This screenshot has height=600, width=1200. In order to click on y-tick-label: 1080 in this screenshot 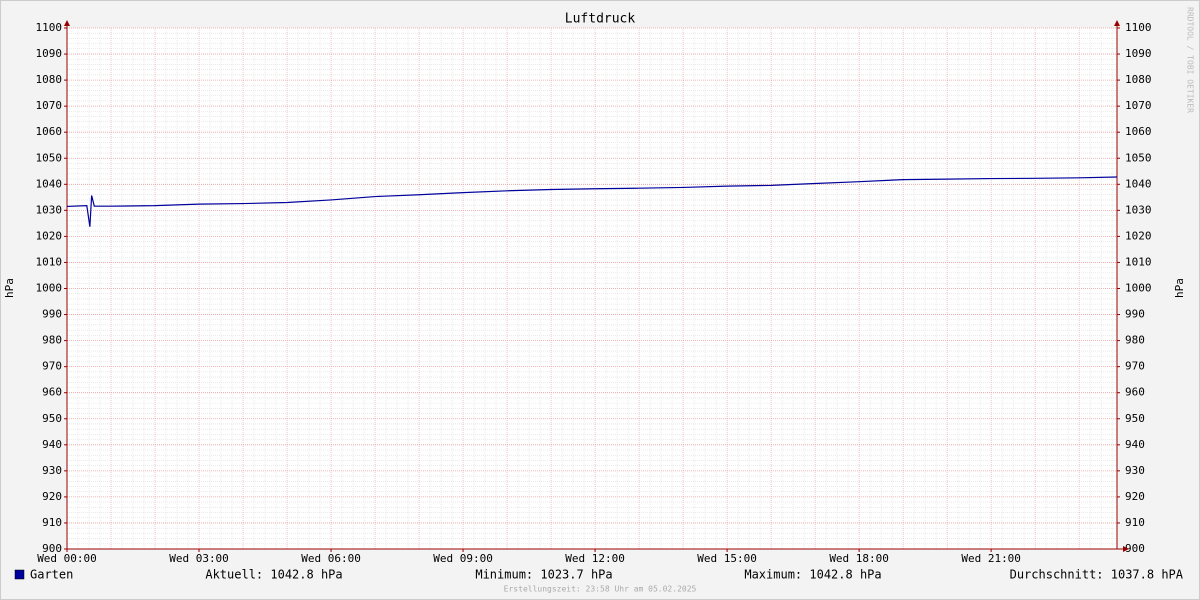, I will do `click(49, 79)`.